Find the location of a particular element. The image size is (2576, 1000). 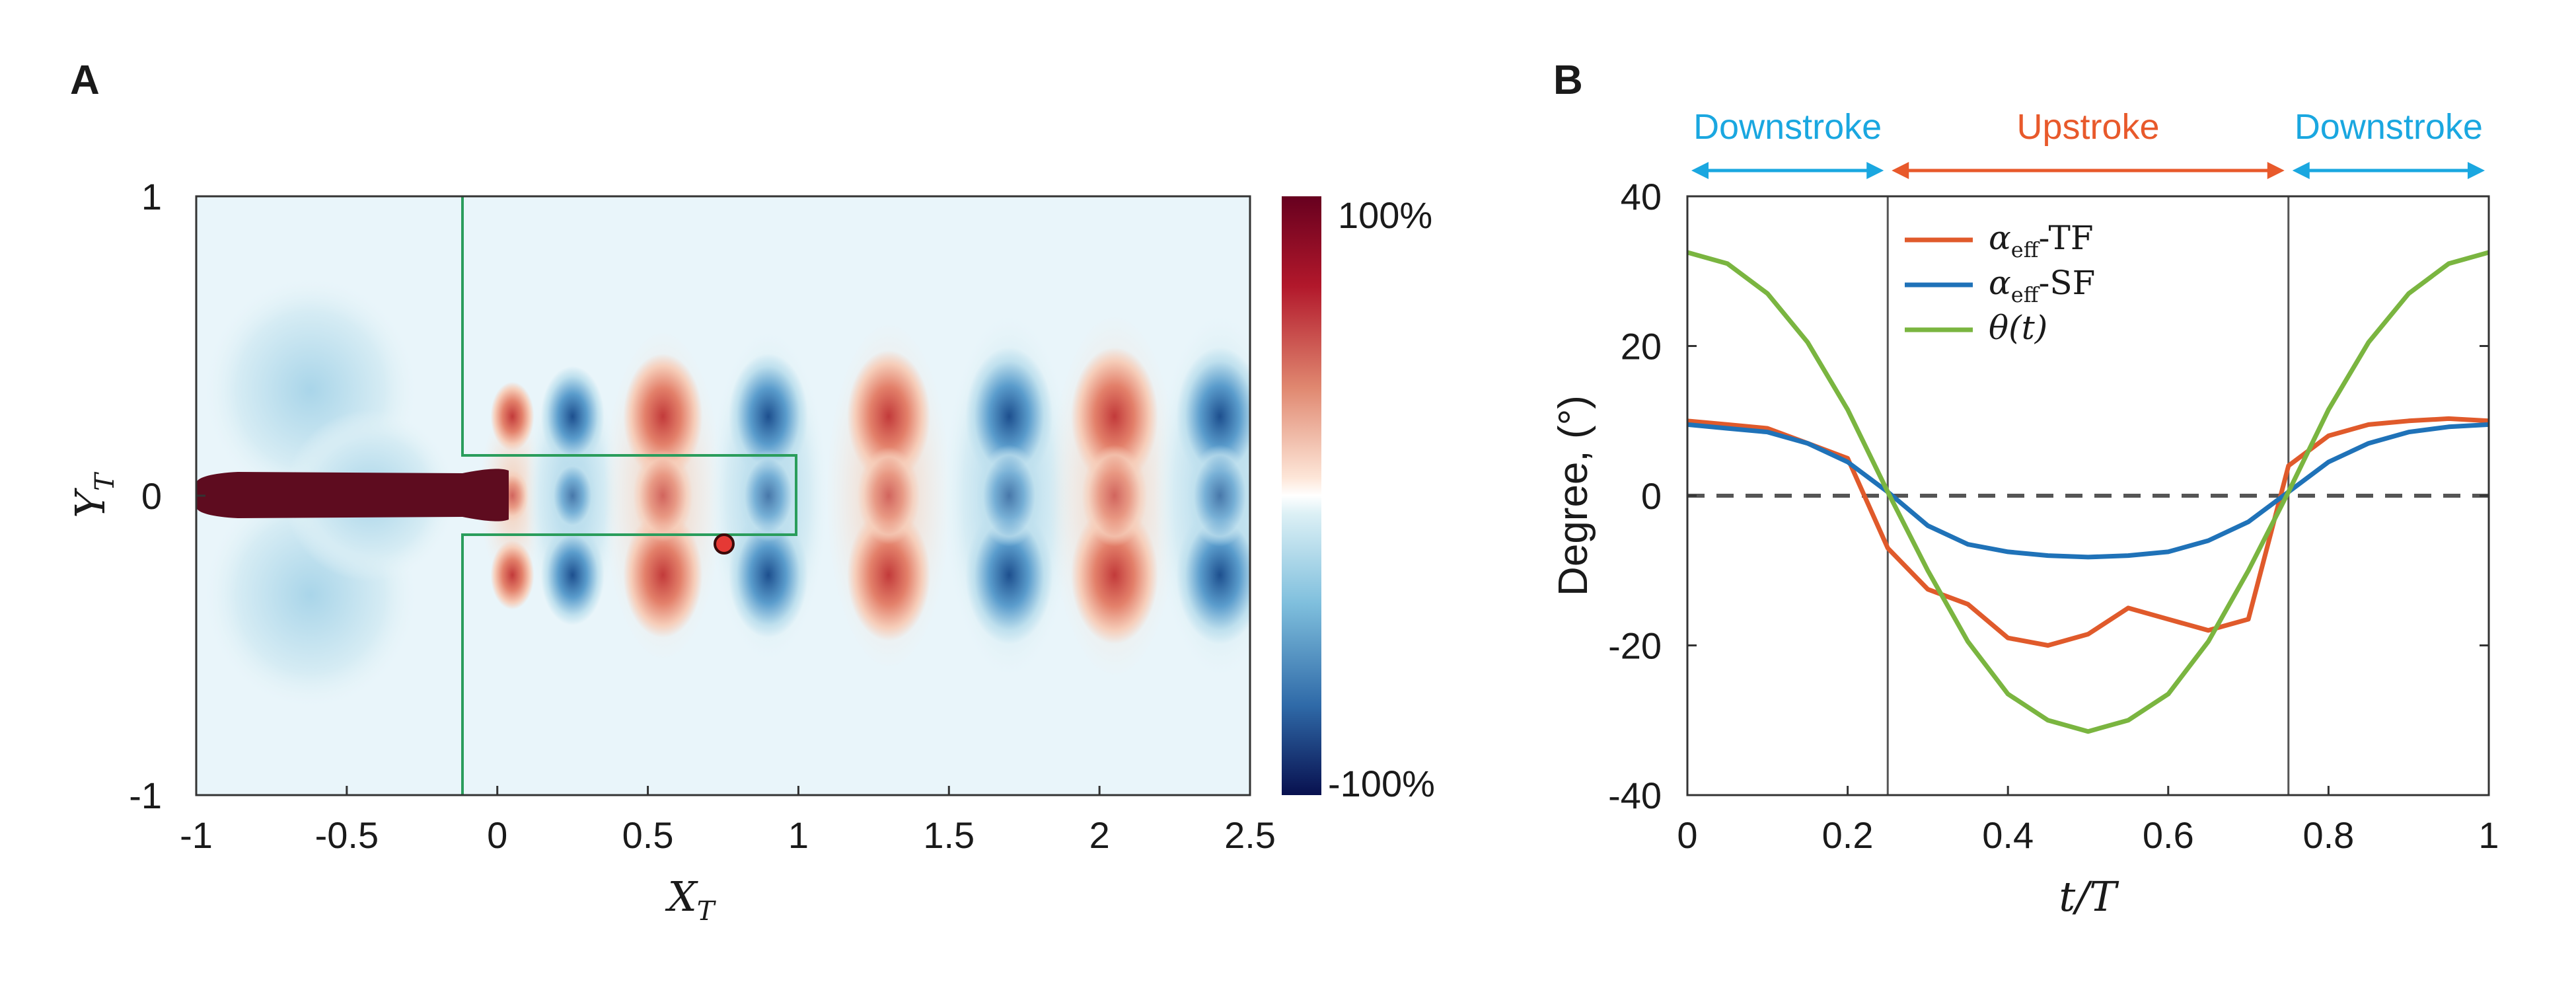

legend-entry-1: αeff-SF is located at coordinates (2042, 285).